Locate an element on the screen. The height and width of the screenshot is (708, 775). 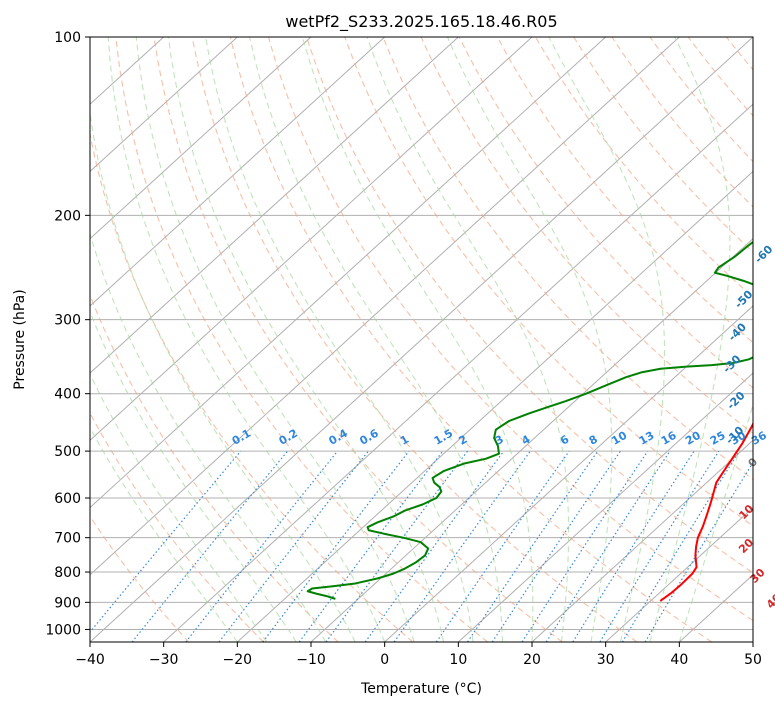
dry-adiabat-label: -70 is located at coordinates (773, 205).